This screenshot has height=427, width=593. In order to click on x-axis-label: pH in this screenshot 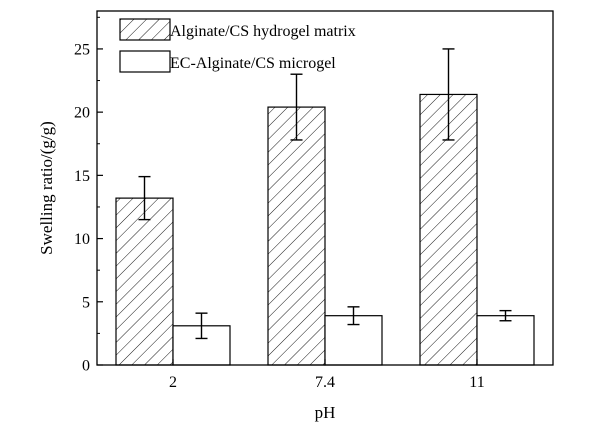, I will do `click(325, 412)`.